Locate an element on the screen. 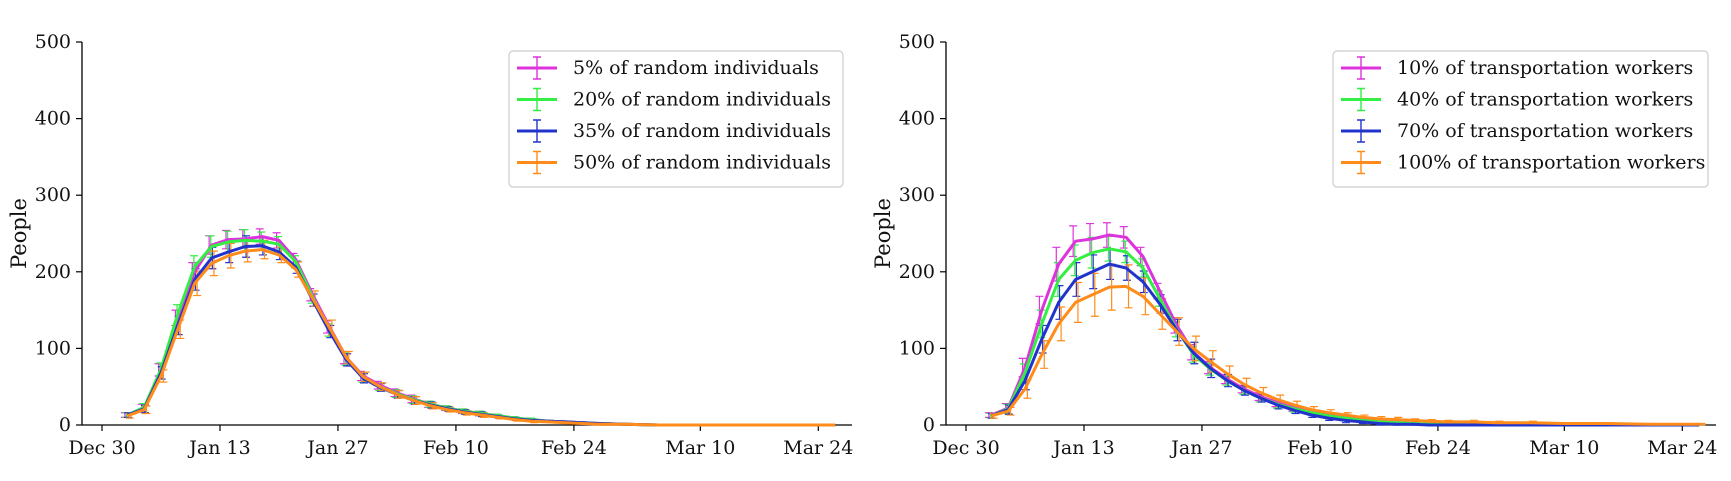 The image size is (1731, 481). legend-item: 100% of transportation workers is located at coordinates (1523, 162).